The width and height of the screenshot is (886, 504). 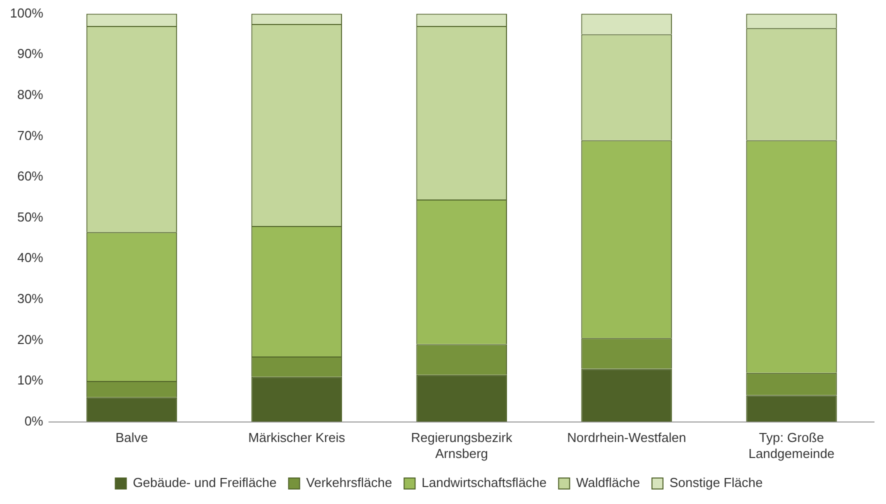 What do you see at coordinates (626, 438) in the screenshot?
I see `x-tick-label: Nordrhein-Westfalen` at bounding box center [626, 438].